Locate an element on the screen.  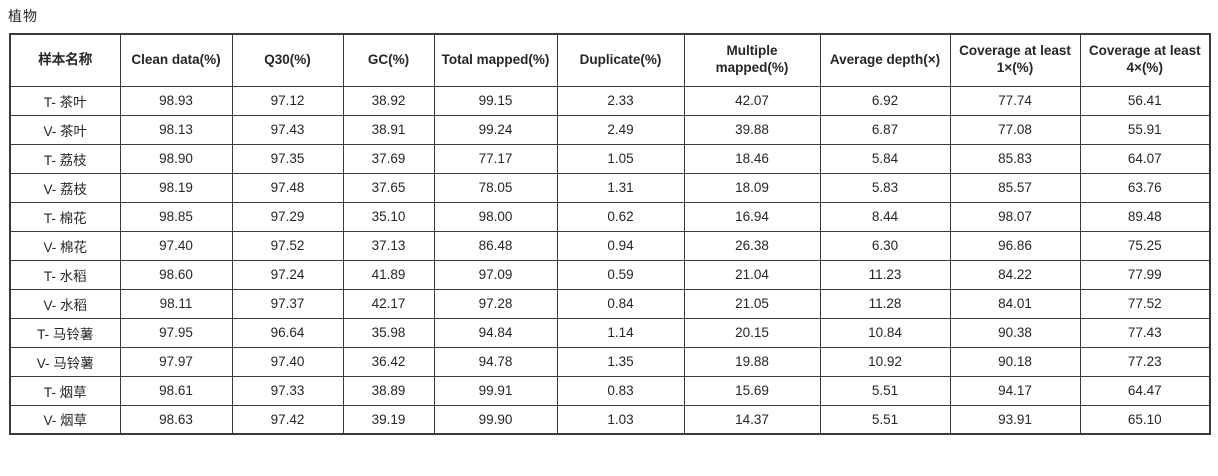
value-cell: 55.91 is located at coordinates (1145, 129).